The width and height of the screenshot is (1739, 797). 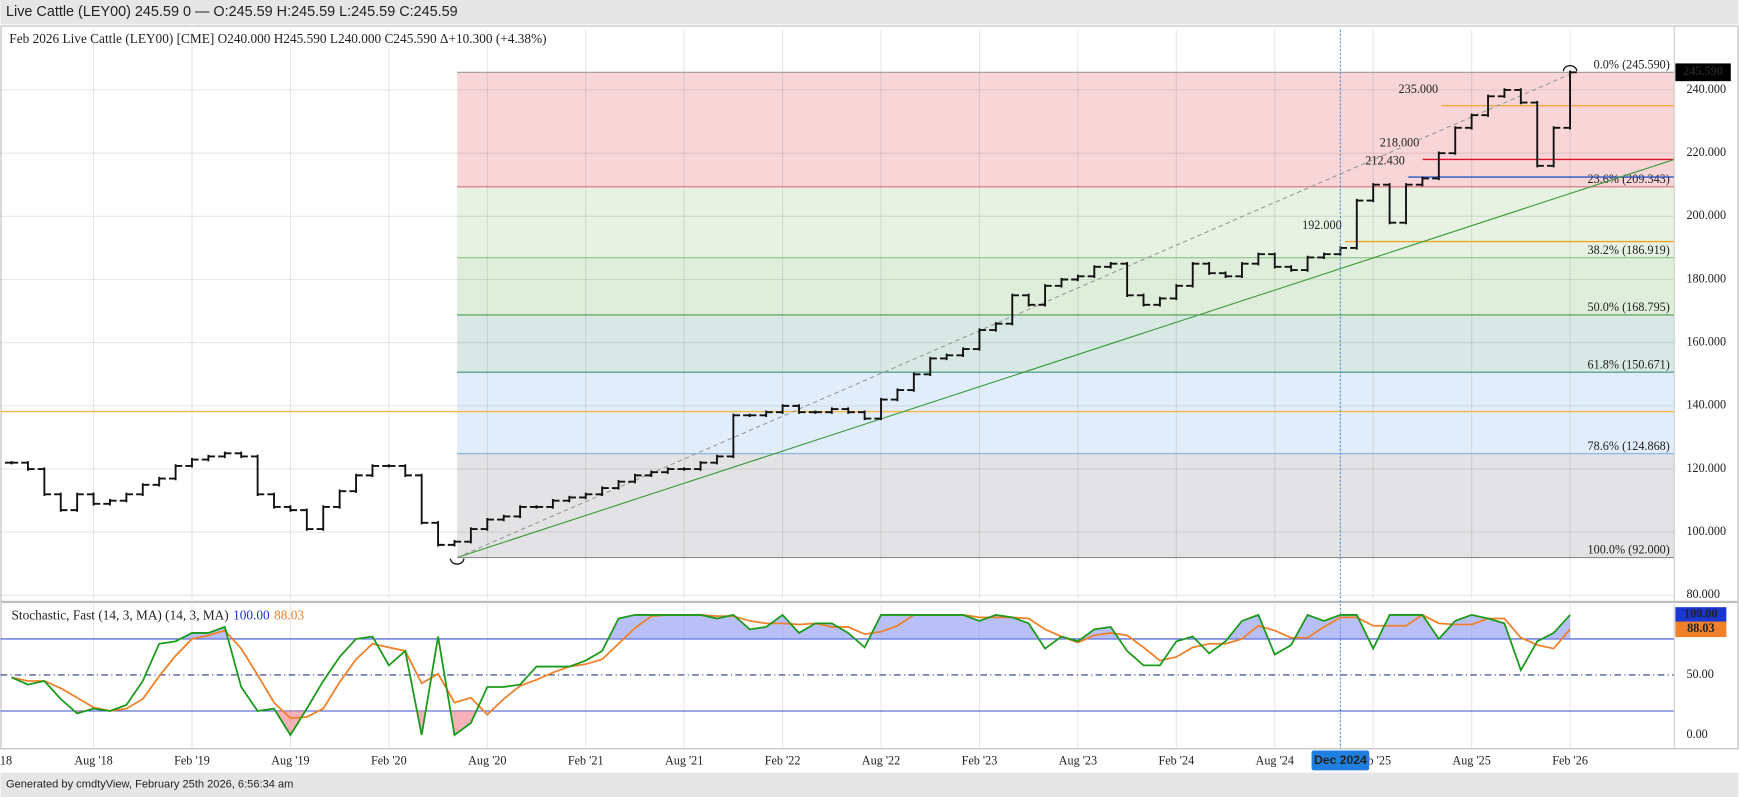 What do you see at coordinates (1078, 760) in the screenshot?
I see `x-tick-label: Aug '23` at bounding box center [1078, 760].